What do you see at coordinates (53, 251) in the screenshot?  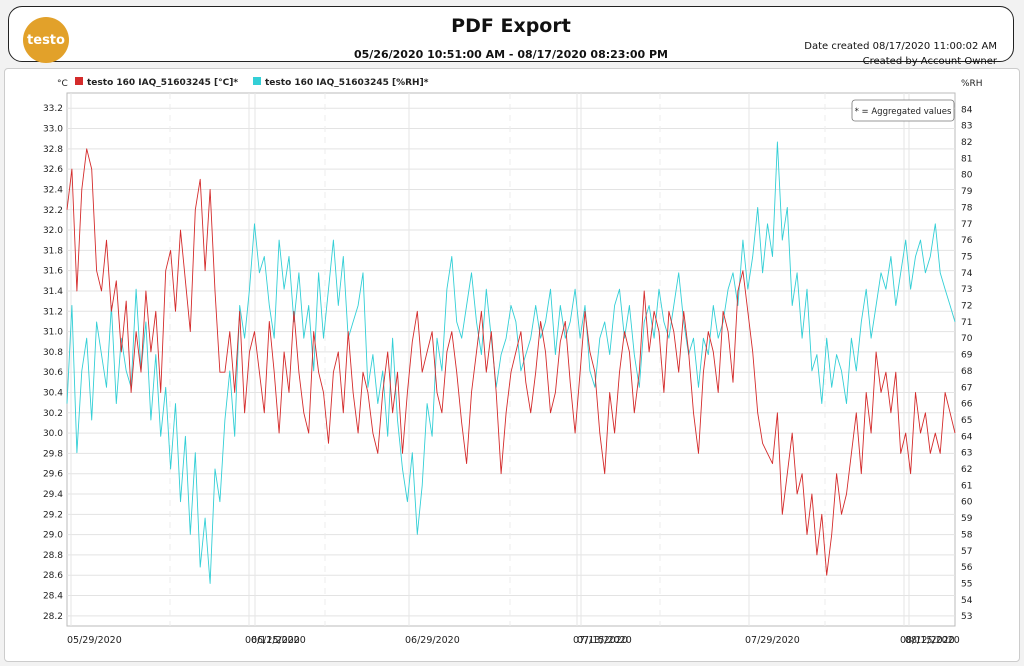 I see `left-tick-label: 31.8` at bounding box center [53, 251].